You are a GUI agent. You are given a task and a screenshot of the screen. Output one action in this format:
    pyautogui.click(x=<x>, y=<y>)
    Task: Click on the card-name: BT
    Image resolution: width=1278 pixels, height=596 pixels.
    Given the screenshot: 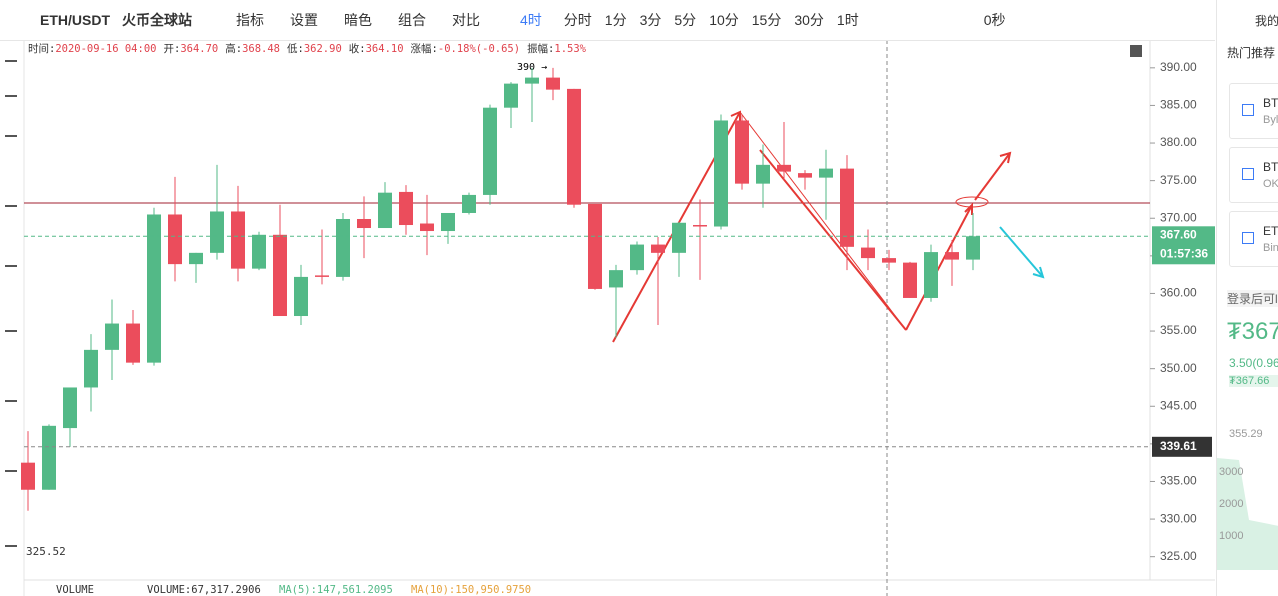 What is the action you would take?
    pyautogui.click(x=1270, y=103)
    